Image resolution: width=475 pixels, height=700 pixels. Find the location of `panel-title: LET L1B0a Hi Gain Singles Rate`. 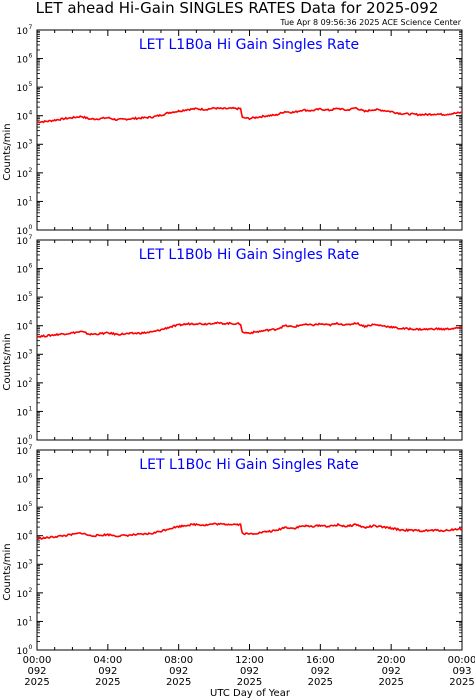

panel-title: LET L1B0a Hi Gain Singles Rate is located at coordinates (249, 45).